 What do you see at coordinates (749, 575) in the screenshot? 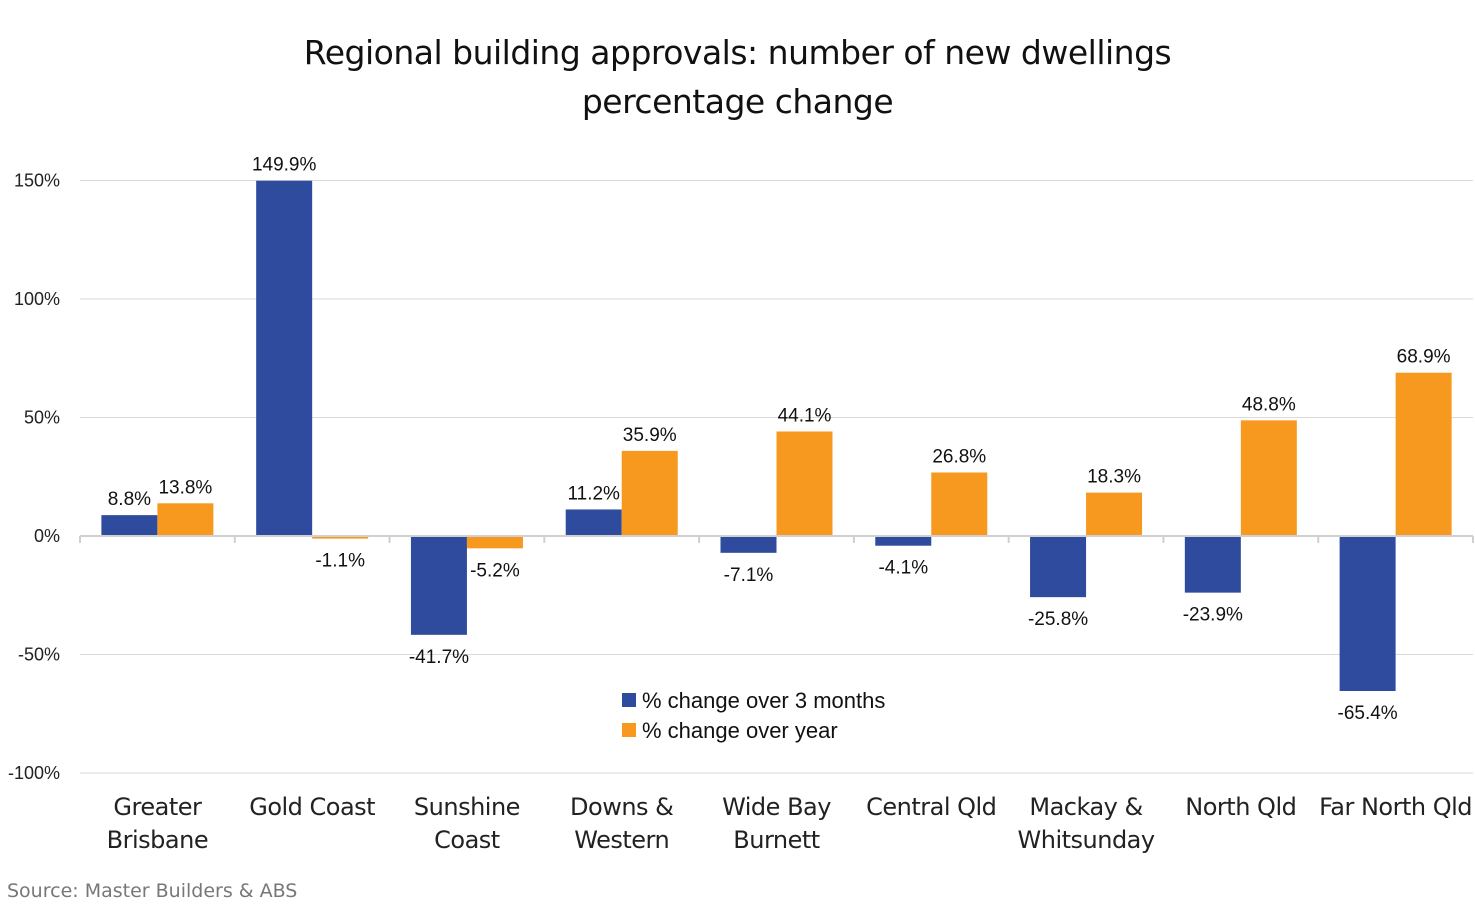
I see `data-label: -7.1%` at bounding box center [749, 575].